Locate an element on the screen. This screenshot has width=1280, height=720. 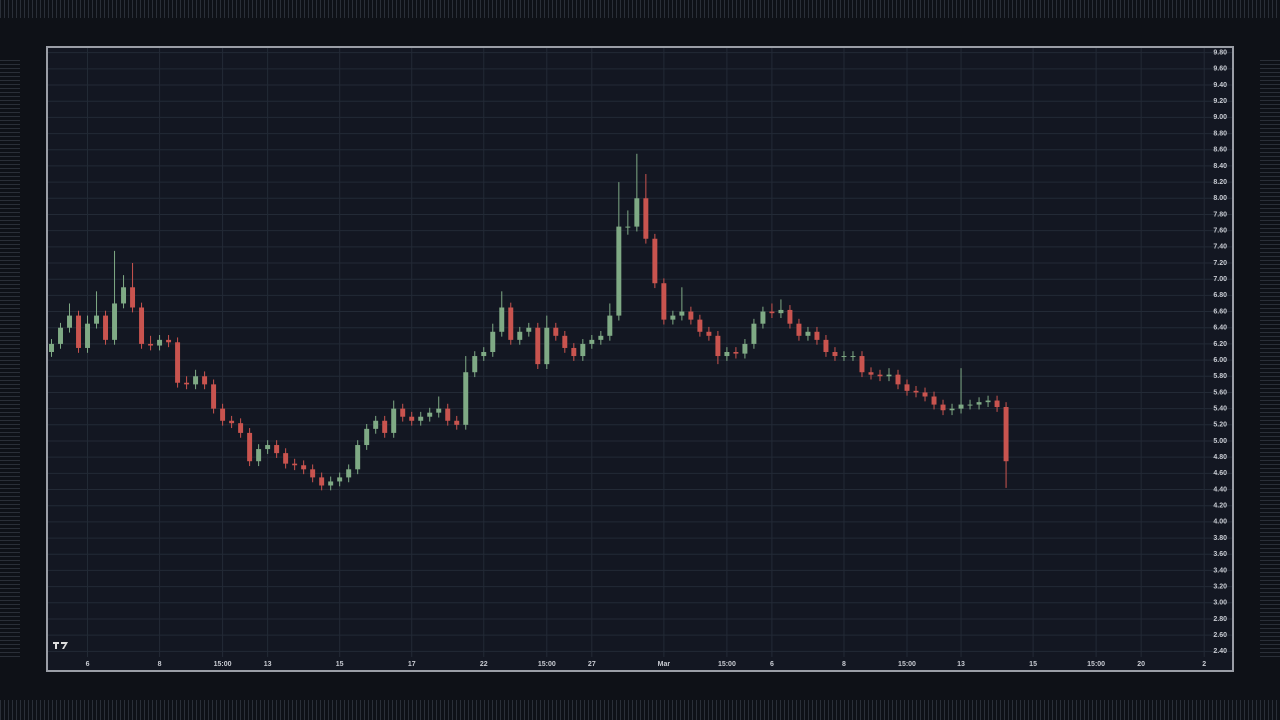
y-tick-label: 6.80 is located at coordinates (1220, 295).